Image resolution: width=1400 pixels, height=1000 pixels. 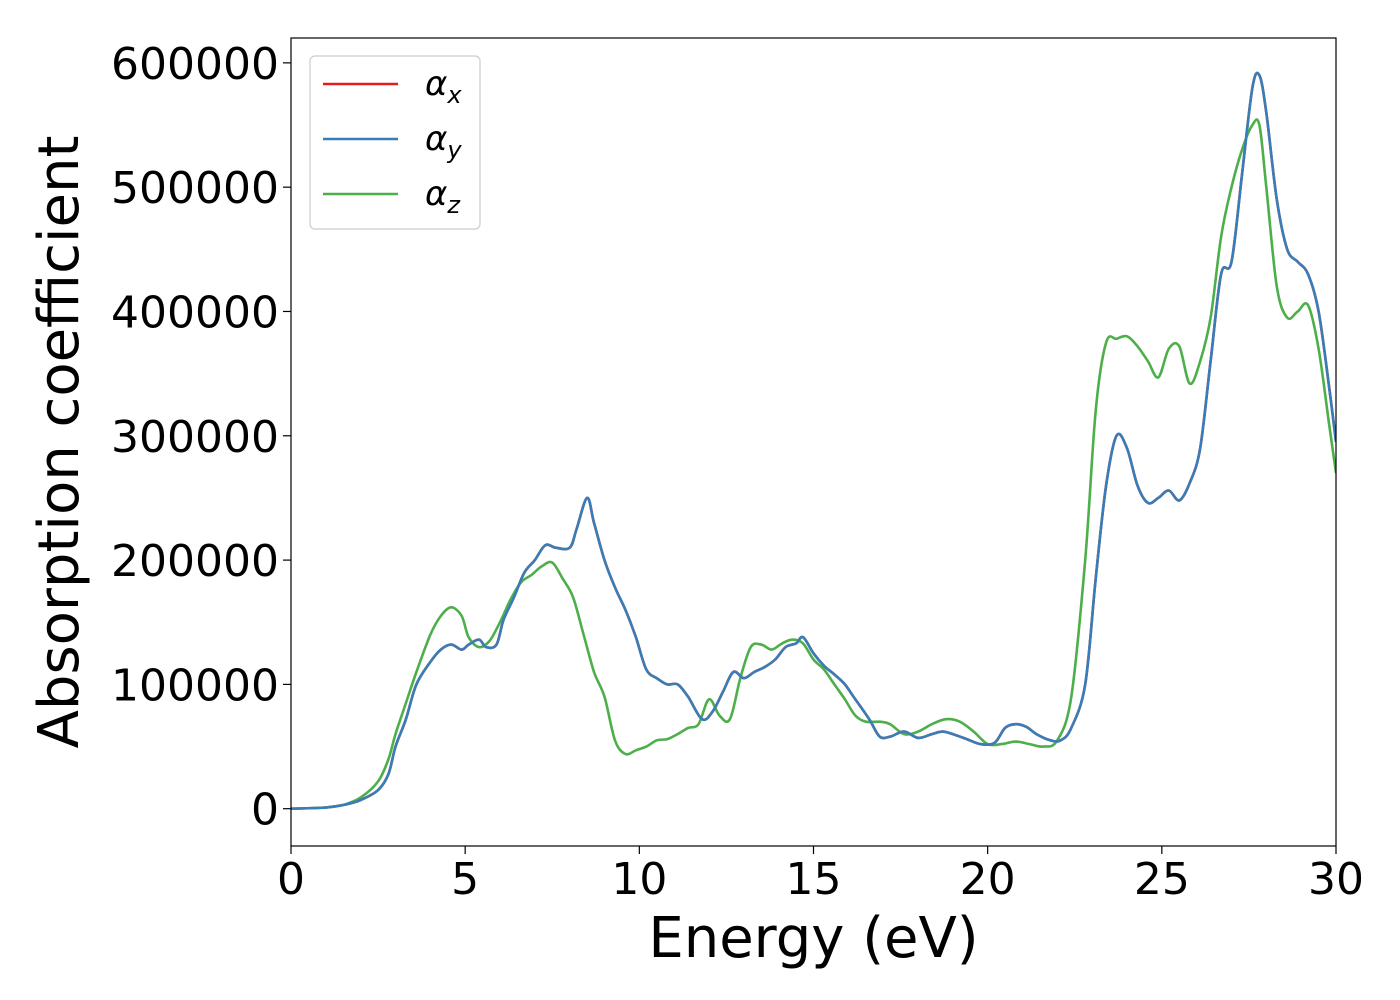 I want to click on x-tick-label: 0, so click(x=291, y=879).